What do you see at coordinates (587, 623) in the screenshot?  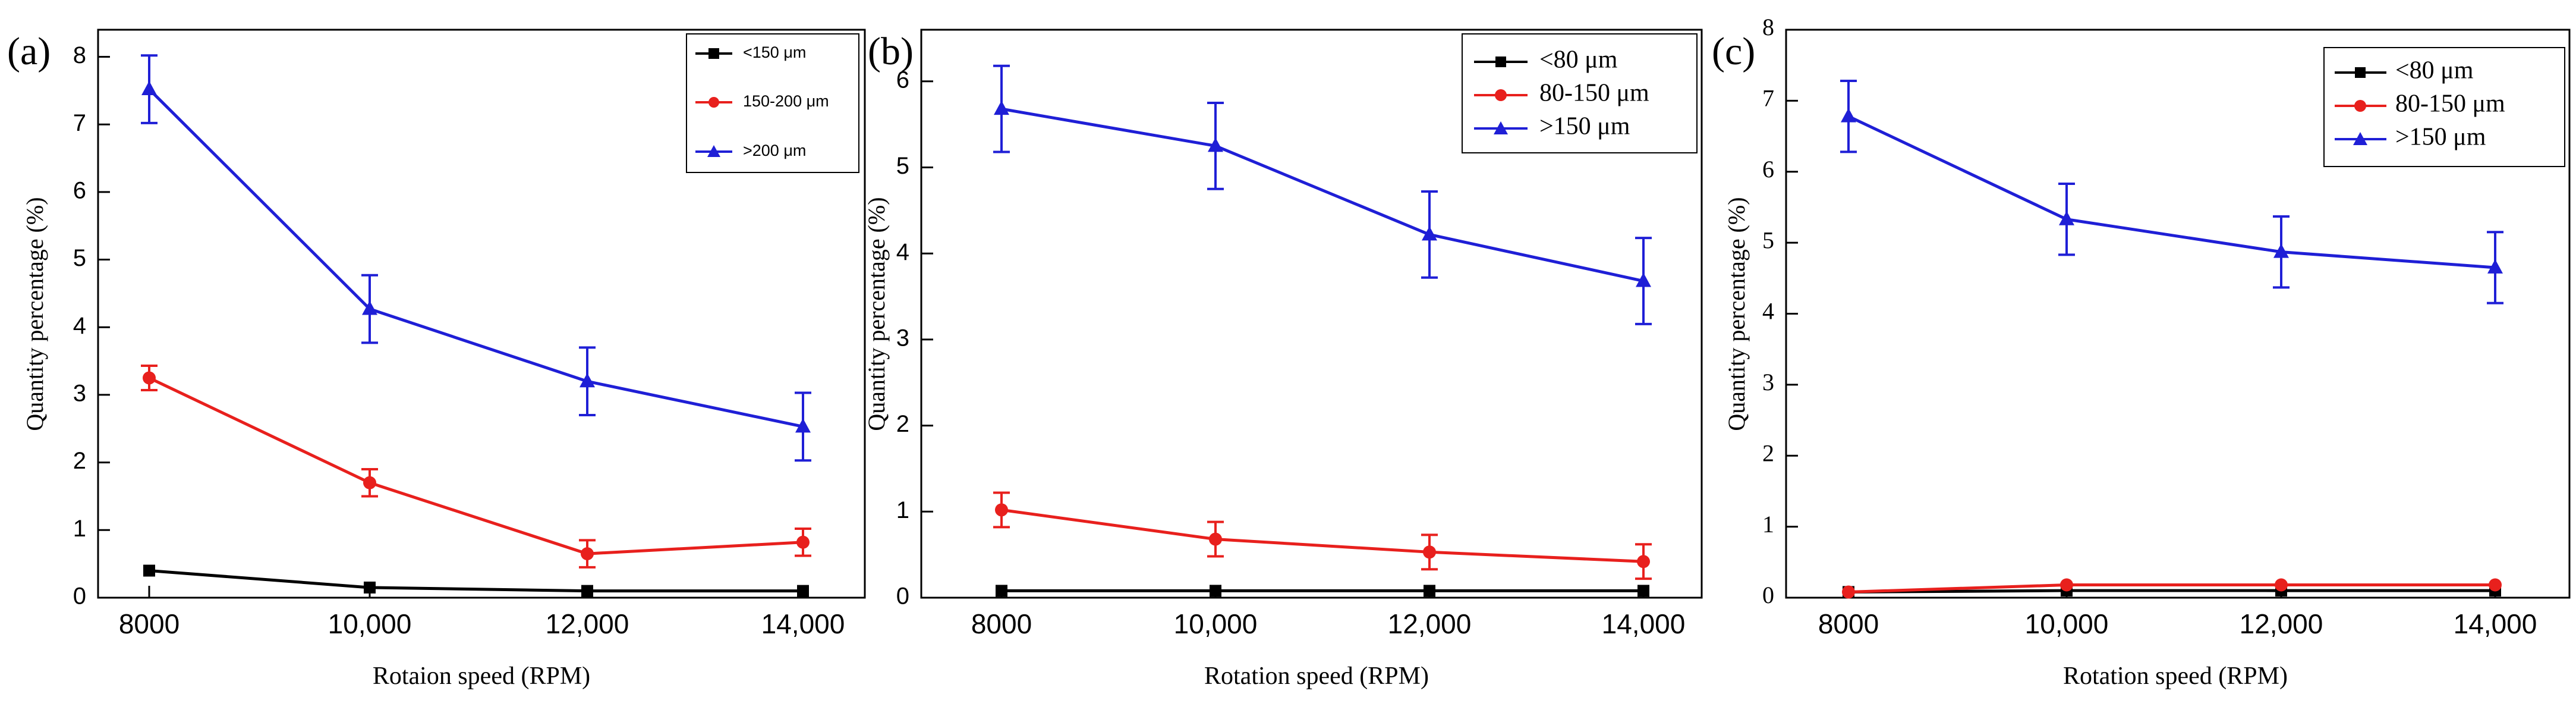 I see `panel-a-xtick-label: 12,000` at bounding box center [587, 623].